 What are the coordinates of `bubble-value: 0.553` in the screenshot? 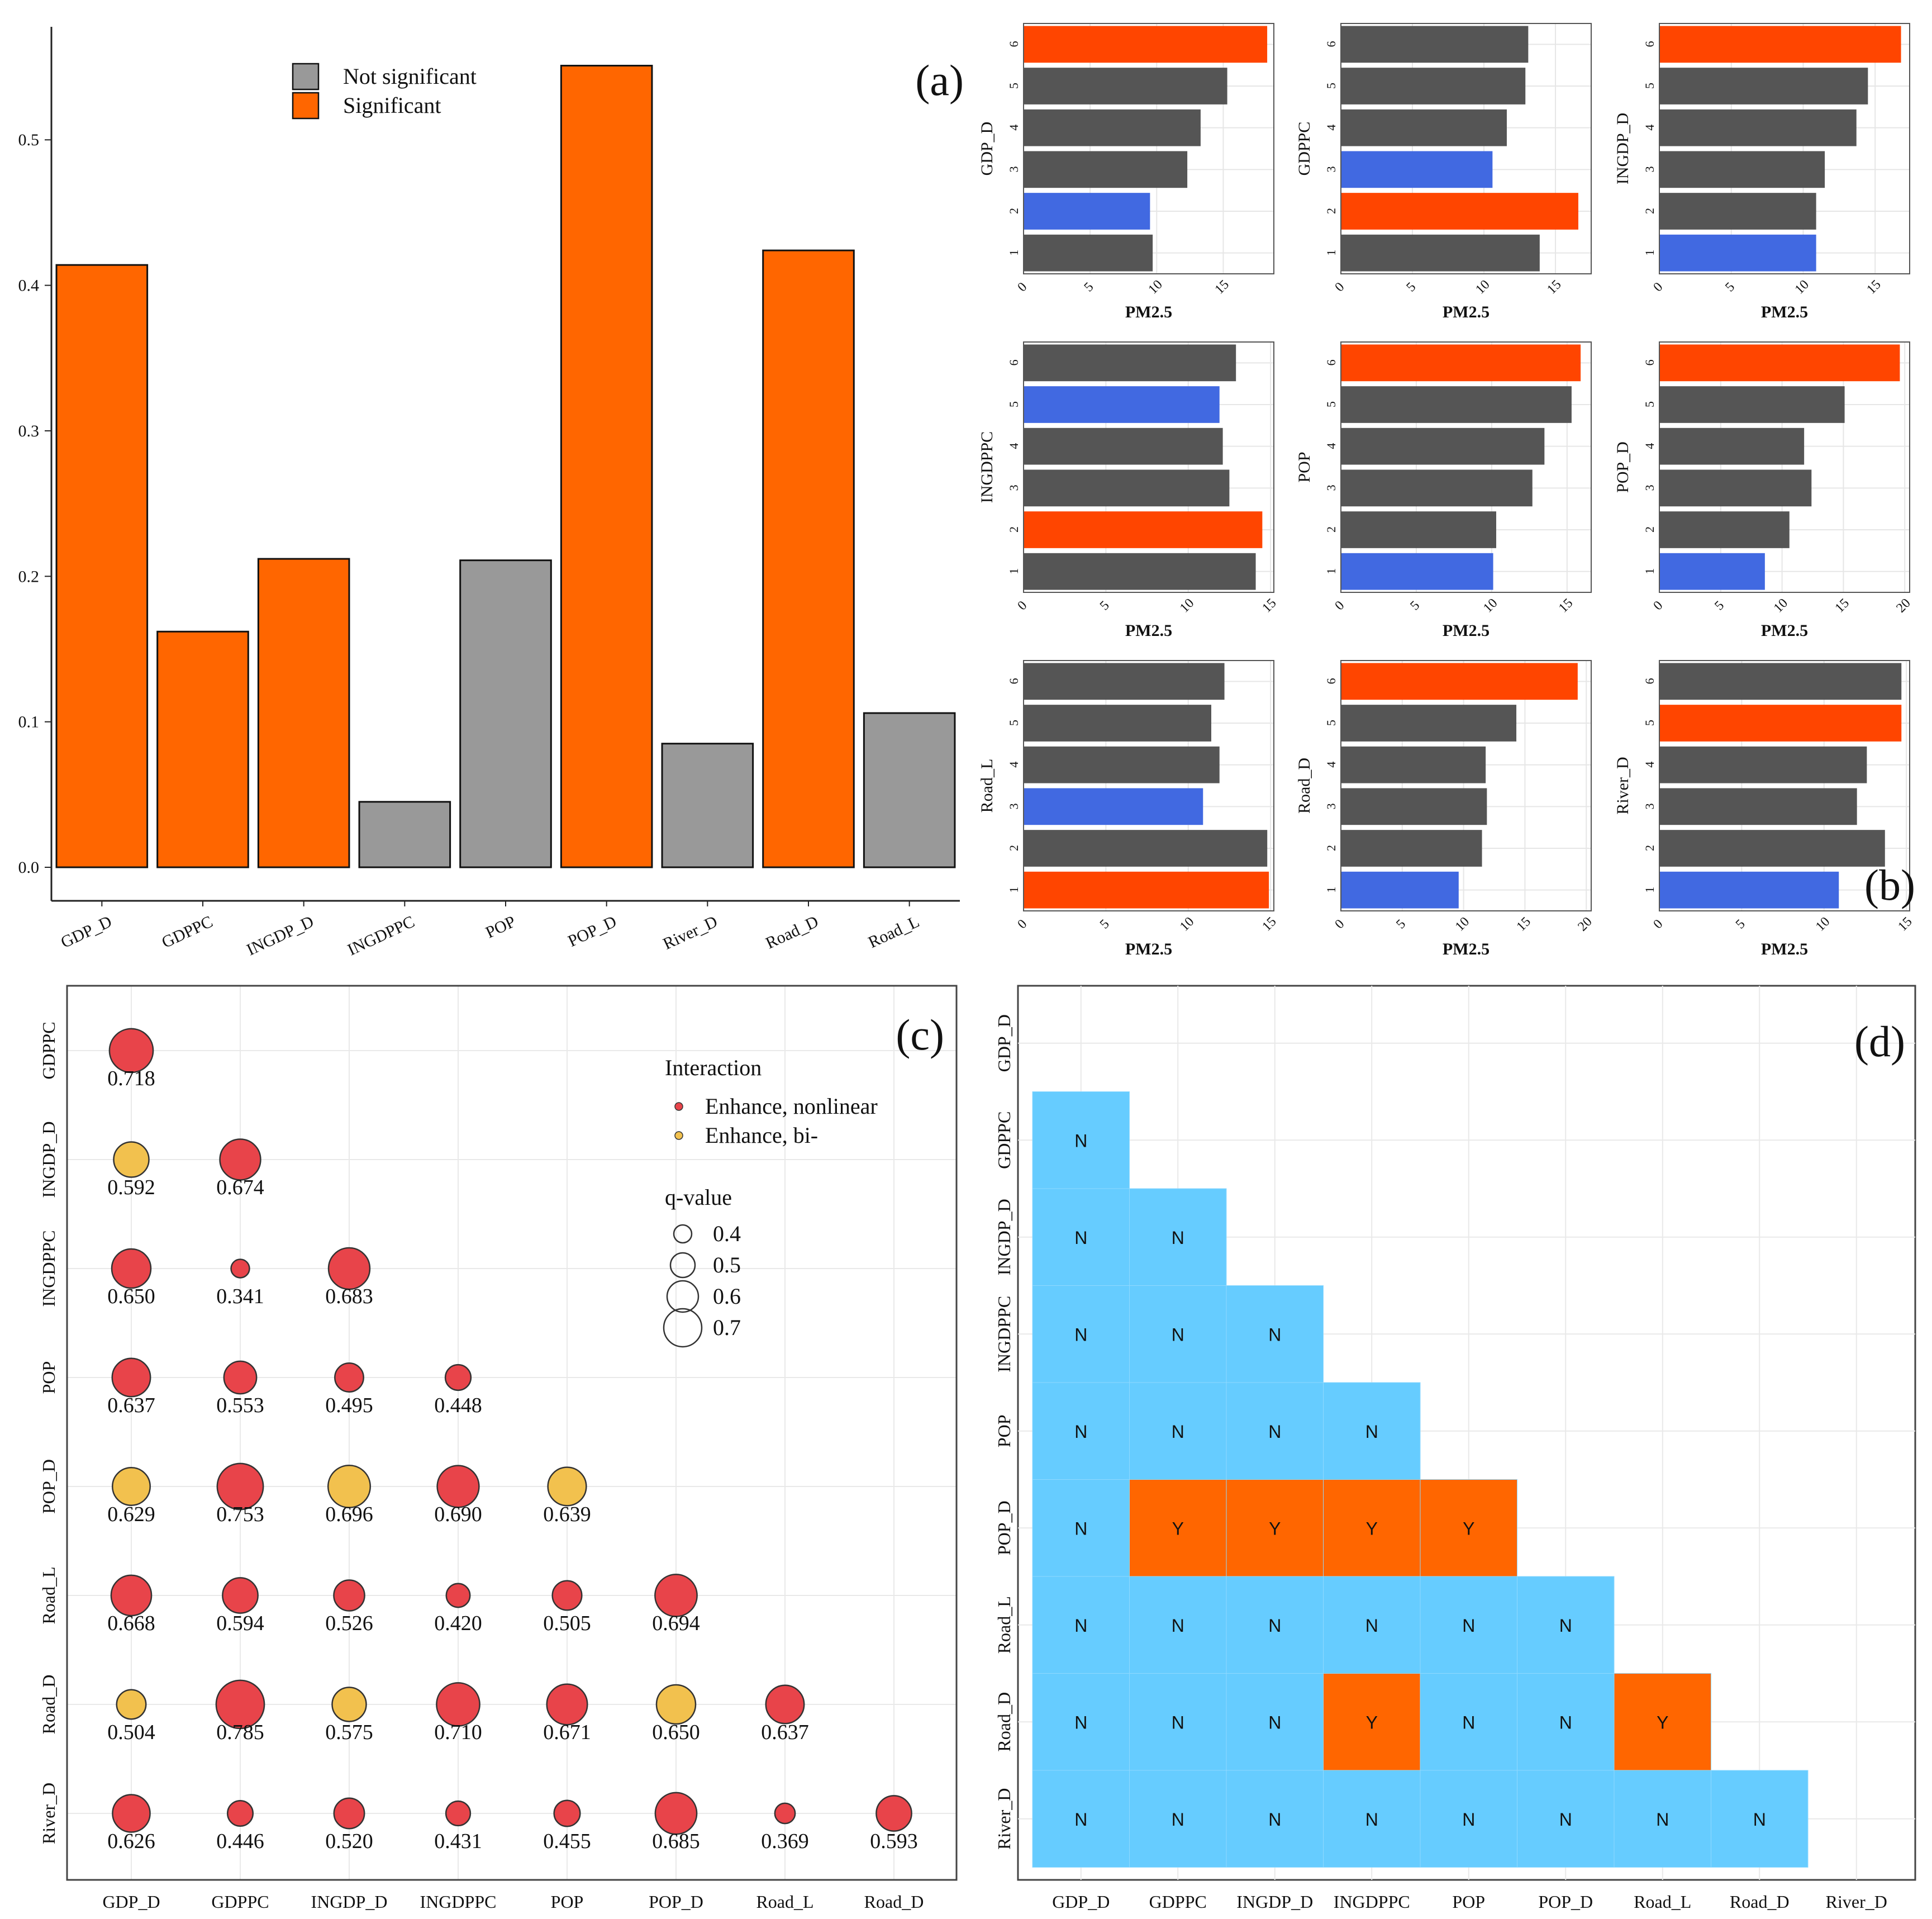 It's located at (240, 1405).